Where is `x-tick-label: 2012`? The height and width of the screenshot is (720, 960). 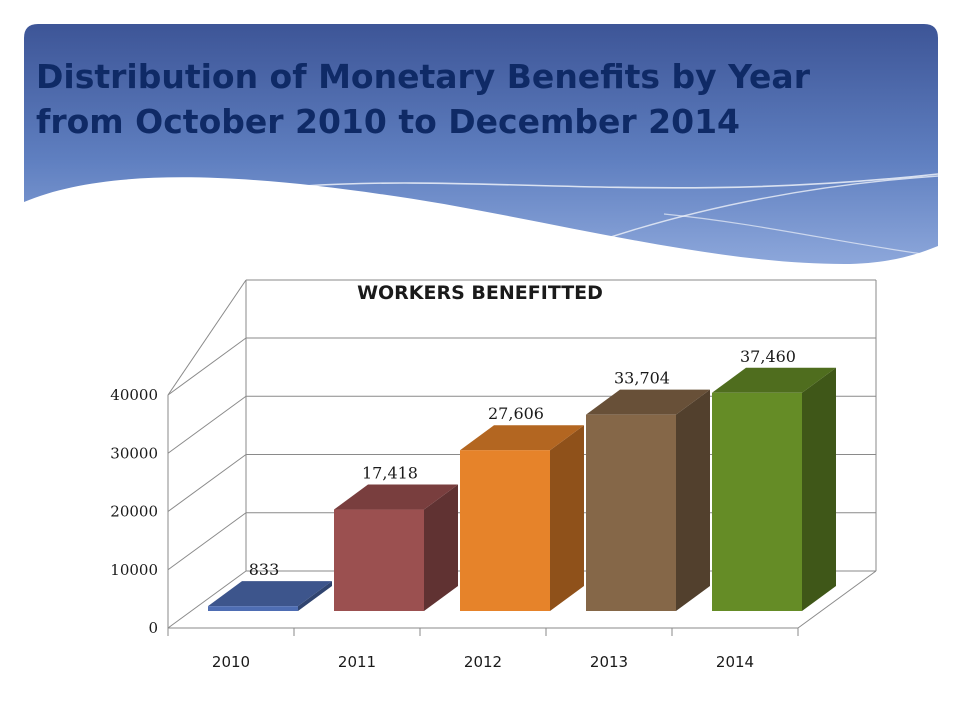
x-tick-label: 2012 is located at coordinates (483, 662).